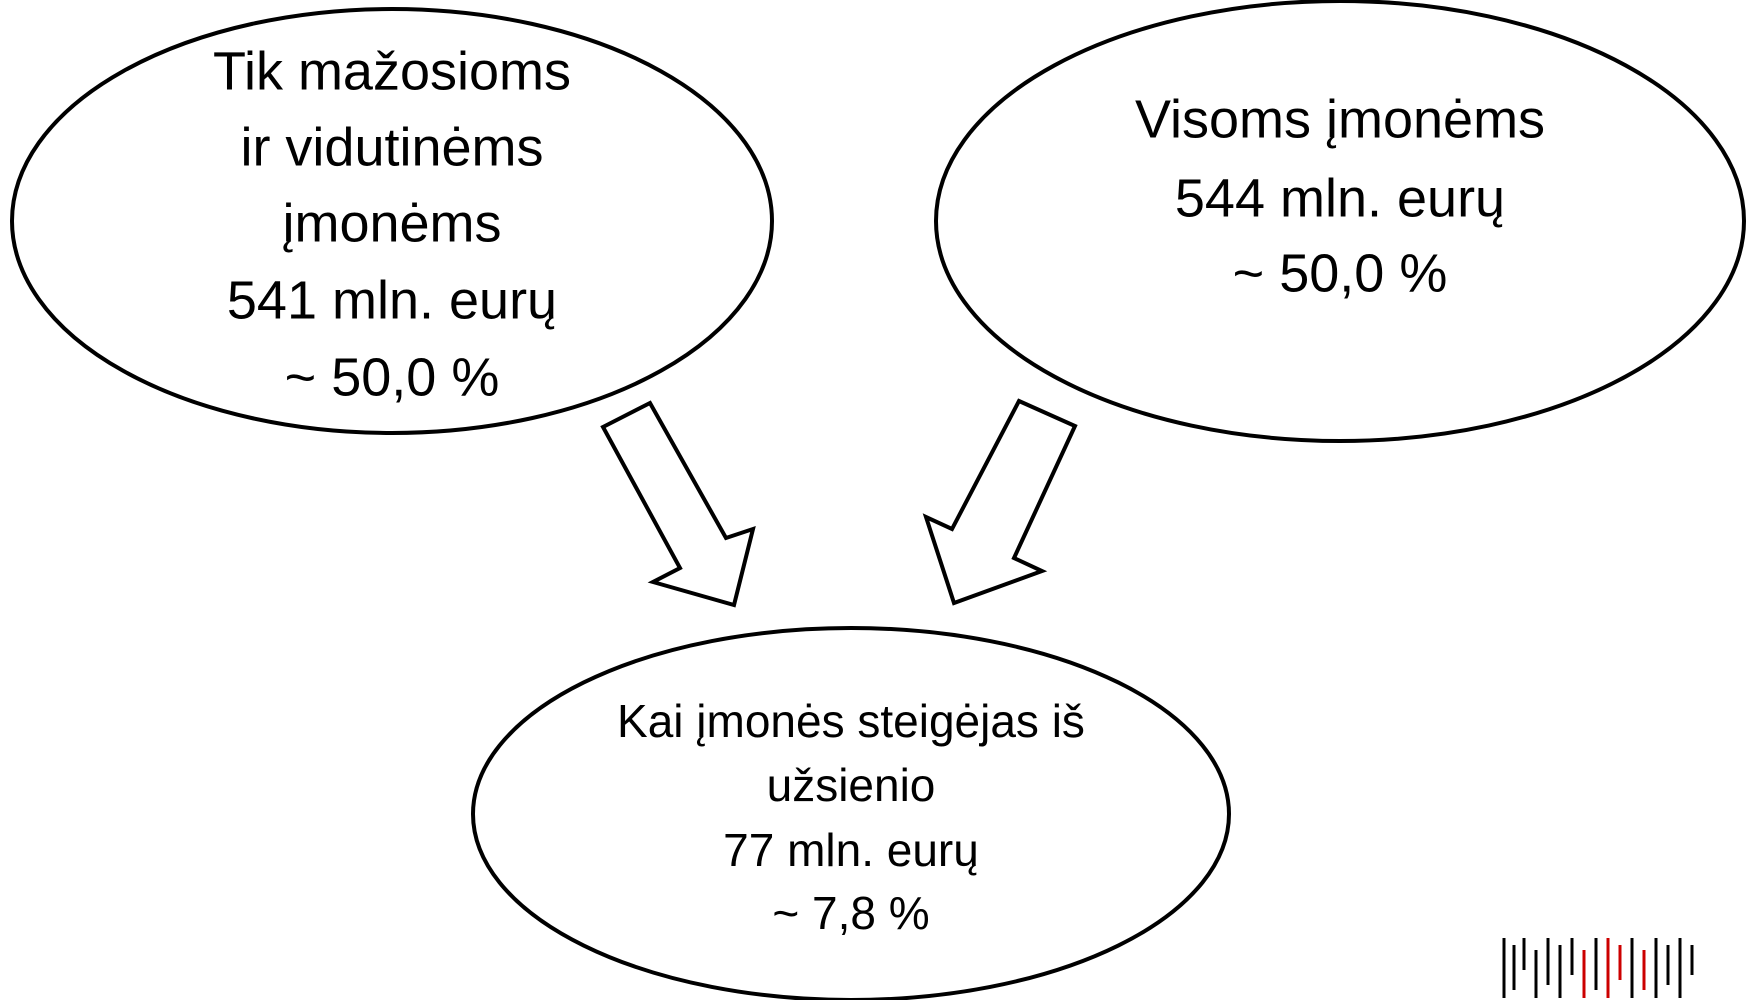  I want to click on node-text: Visoms įmonėms, so click(1340, 119).